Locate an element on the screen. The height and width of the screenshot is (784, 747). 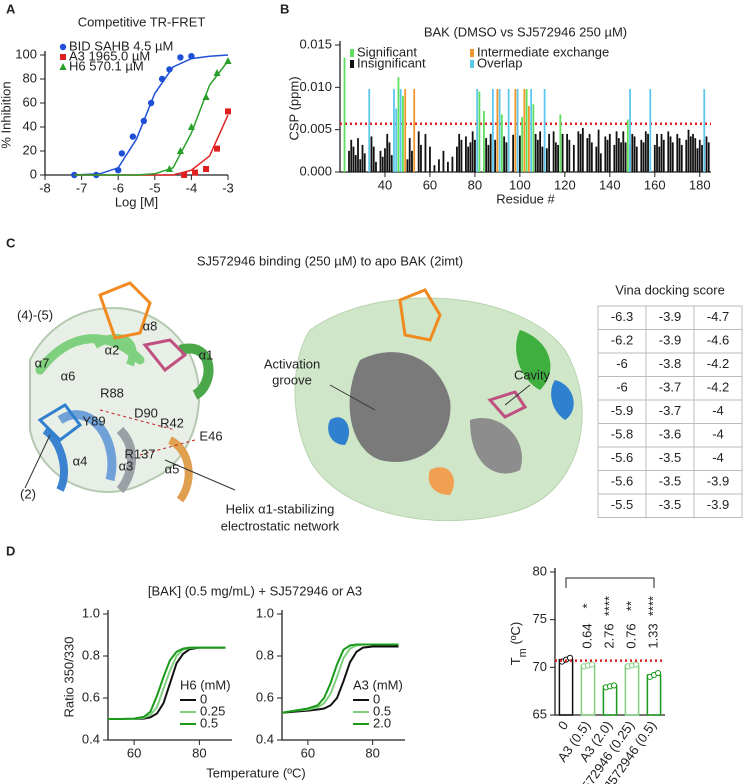
y-tick-label: 20 is located at coordinates (30, 149).